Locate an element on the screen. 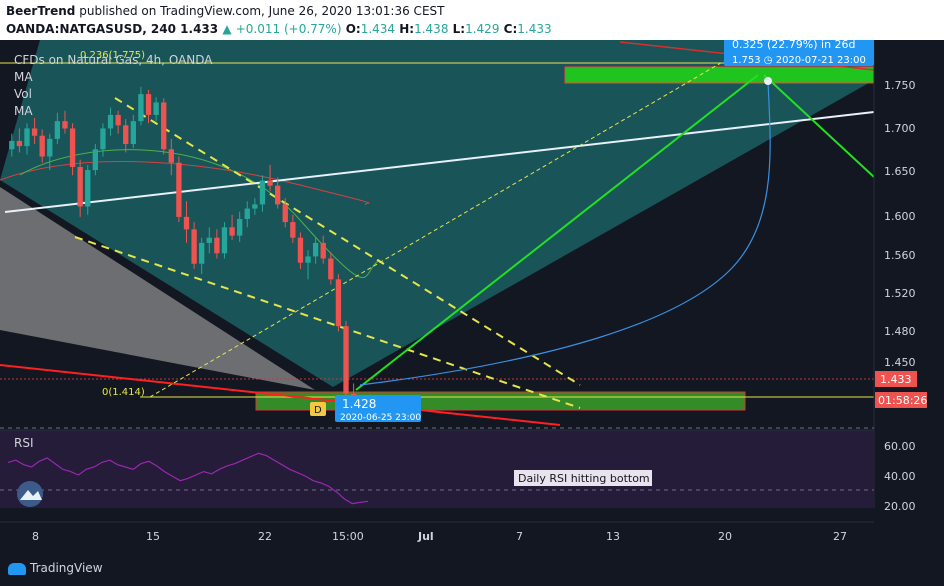 This screenshot has width=944, height=586. price-tick: 1.520 is located at coordinates (900, 293).